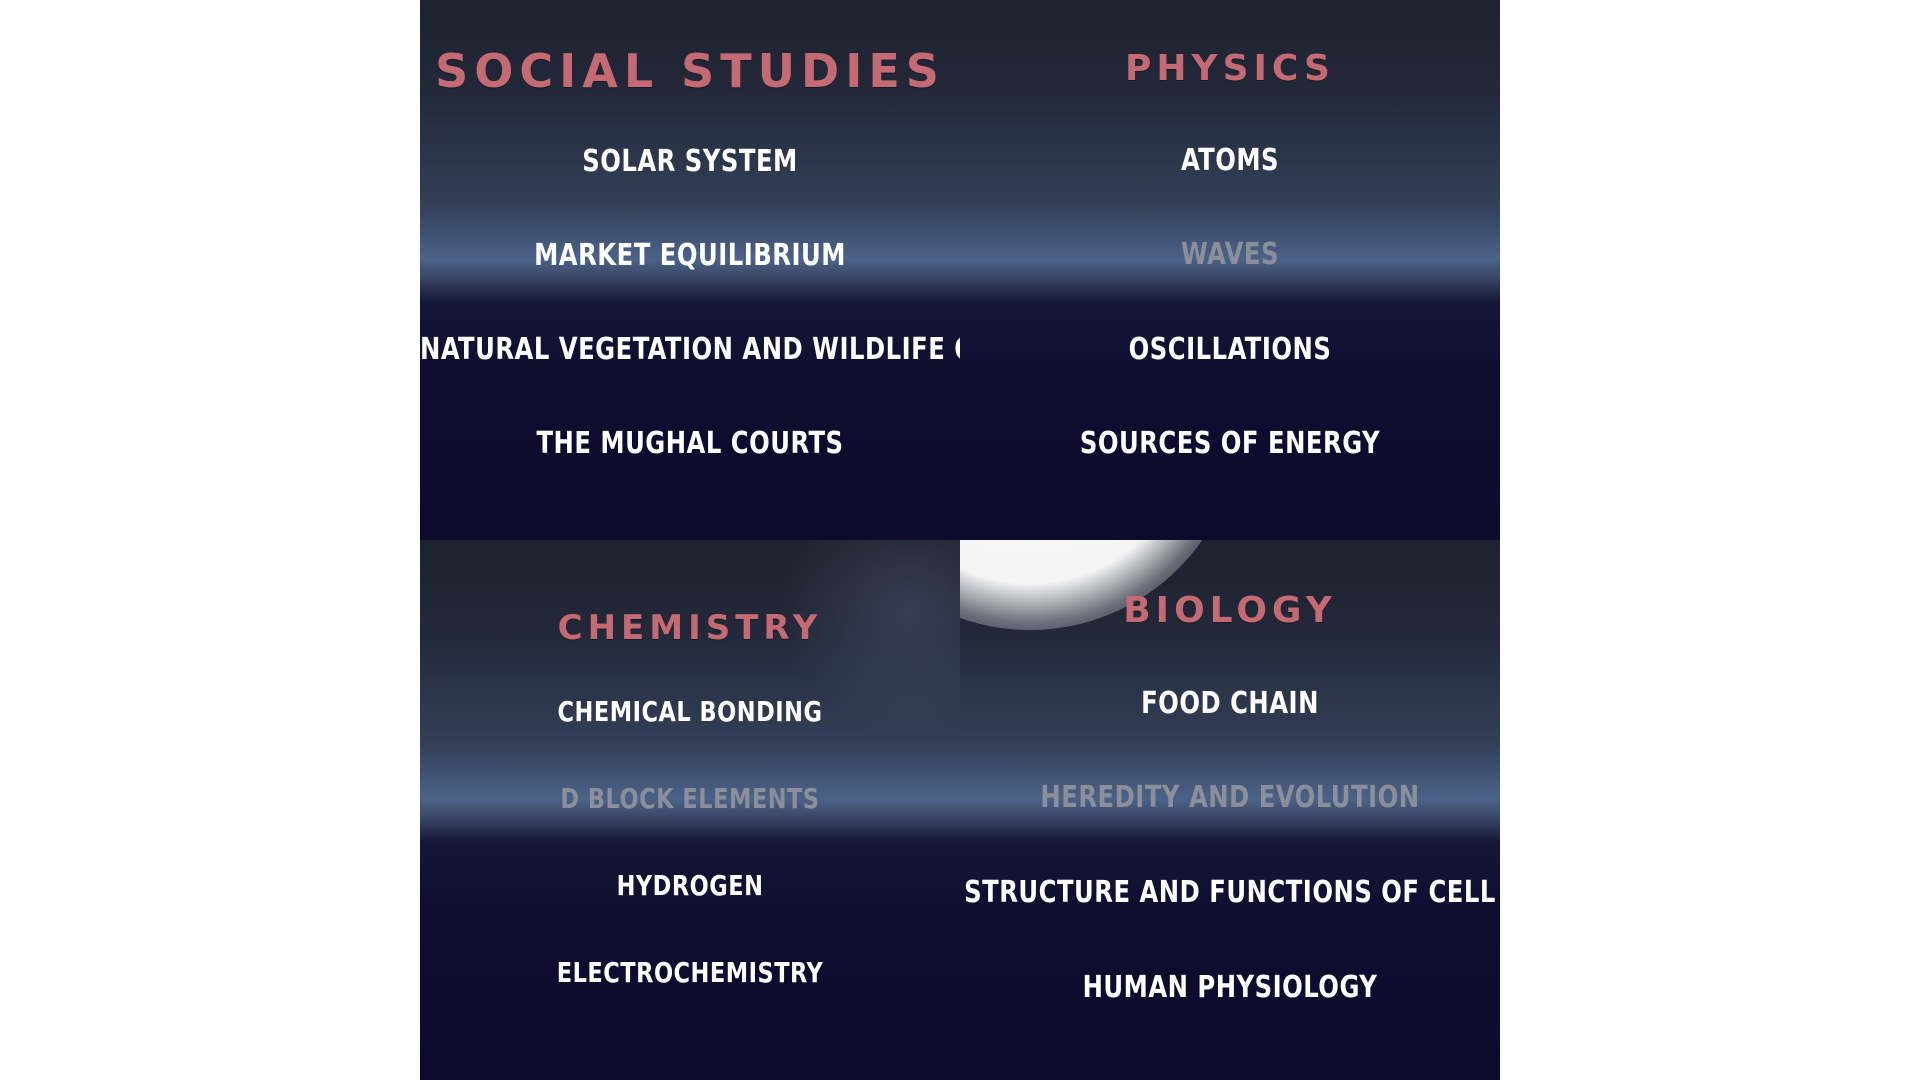  Describe the element at coordinates (690, 798) in the screenshot. I see `topic-d-block-elements: D BLOCK ELEMENTS` at that location.